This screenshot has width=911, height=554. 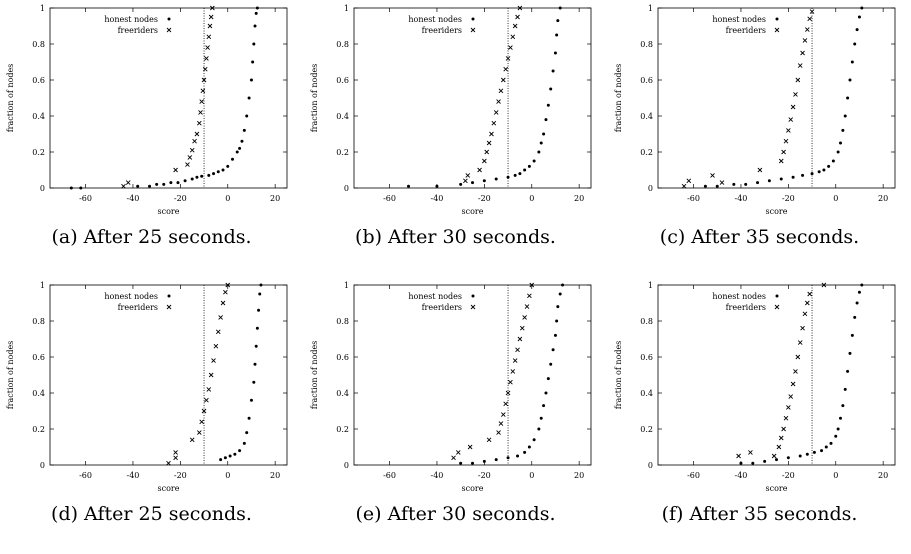 I want to click on x-tick-label: 0, so click(x=835, y=198).